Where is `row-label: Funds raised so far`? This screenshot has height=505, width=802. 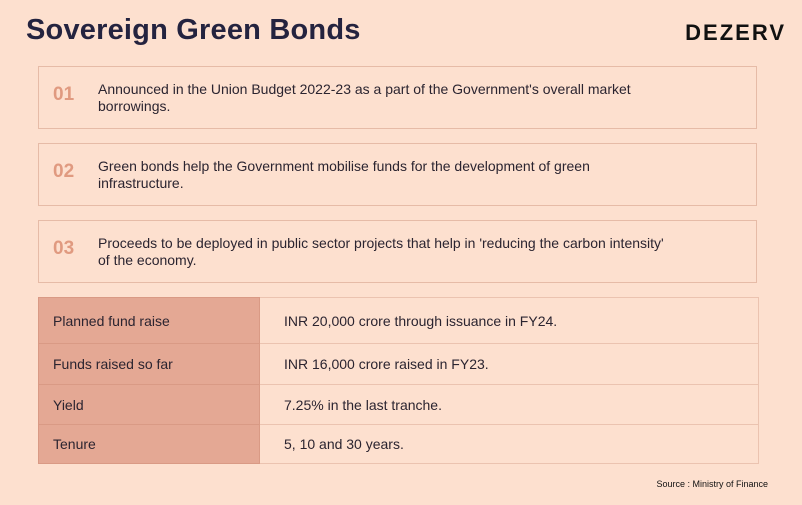 row-label: Funds raised so far is located at coordinates (149, 364).